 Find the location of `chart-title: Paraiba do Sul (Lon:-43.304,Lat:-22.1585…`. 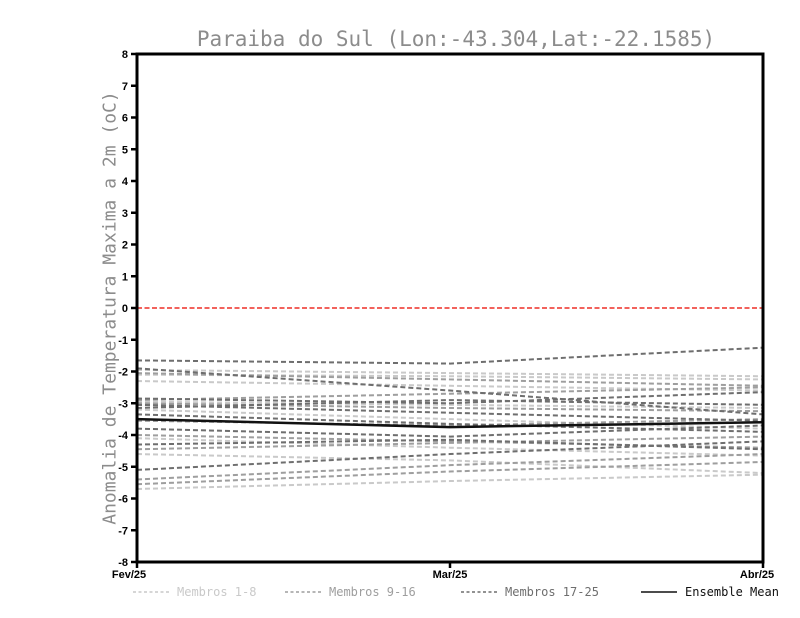

chart-title: Paraiba do Sul (Lon:-43.304,Lat:-22.1585… is located at coordinates (456, 39).